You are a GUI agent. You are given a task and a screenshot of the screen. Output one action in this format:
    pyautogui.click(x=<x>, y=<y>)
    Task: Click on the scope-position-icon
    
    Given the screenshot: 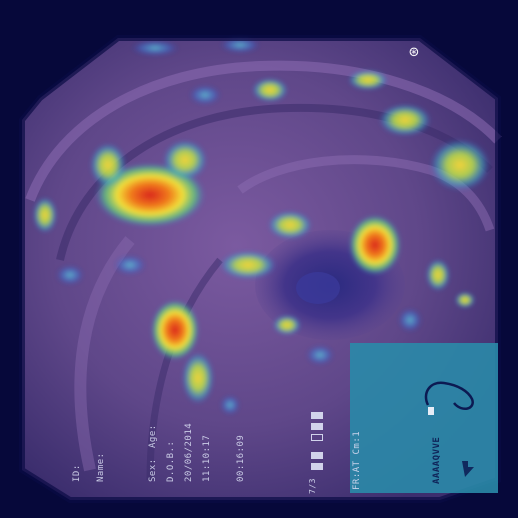 What is the action you would take?
    pyautogui.click(x=449, y=396)
    